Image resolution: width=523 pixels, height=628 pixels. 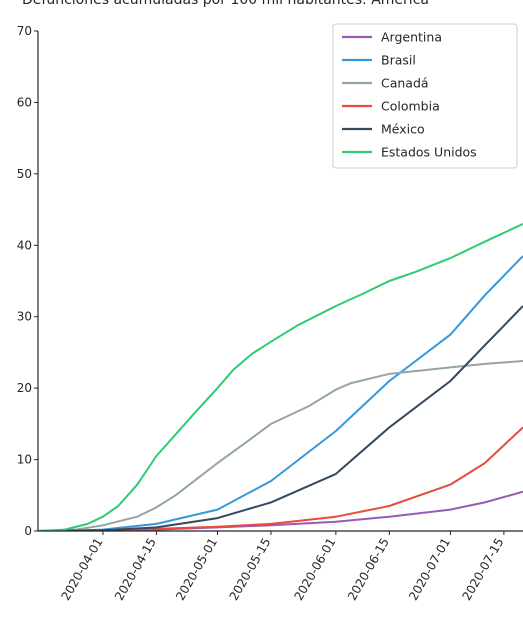 What do you see at coordinates (314, 569) in the screenshot?
I see `x-tick-label: 2020-06-01` at bounding box center [314, 569].